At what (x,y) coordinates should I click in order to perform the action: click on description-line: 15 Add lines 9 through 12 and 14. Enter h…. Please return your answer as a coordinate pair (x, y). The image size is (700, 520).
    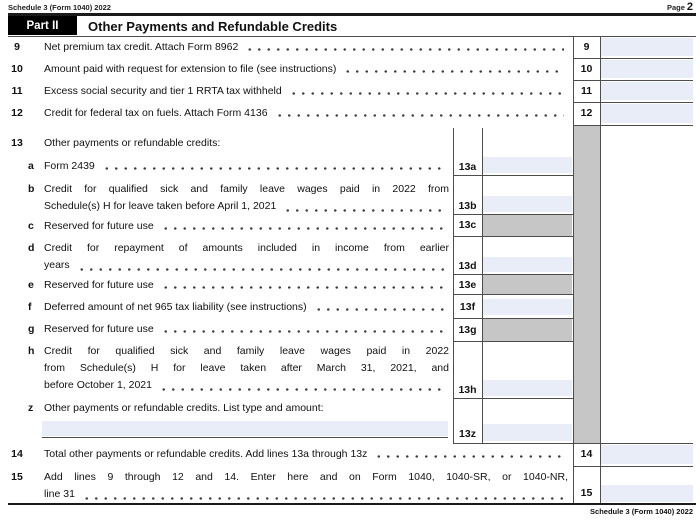
    Looking at the image, I should click on (288, 477).